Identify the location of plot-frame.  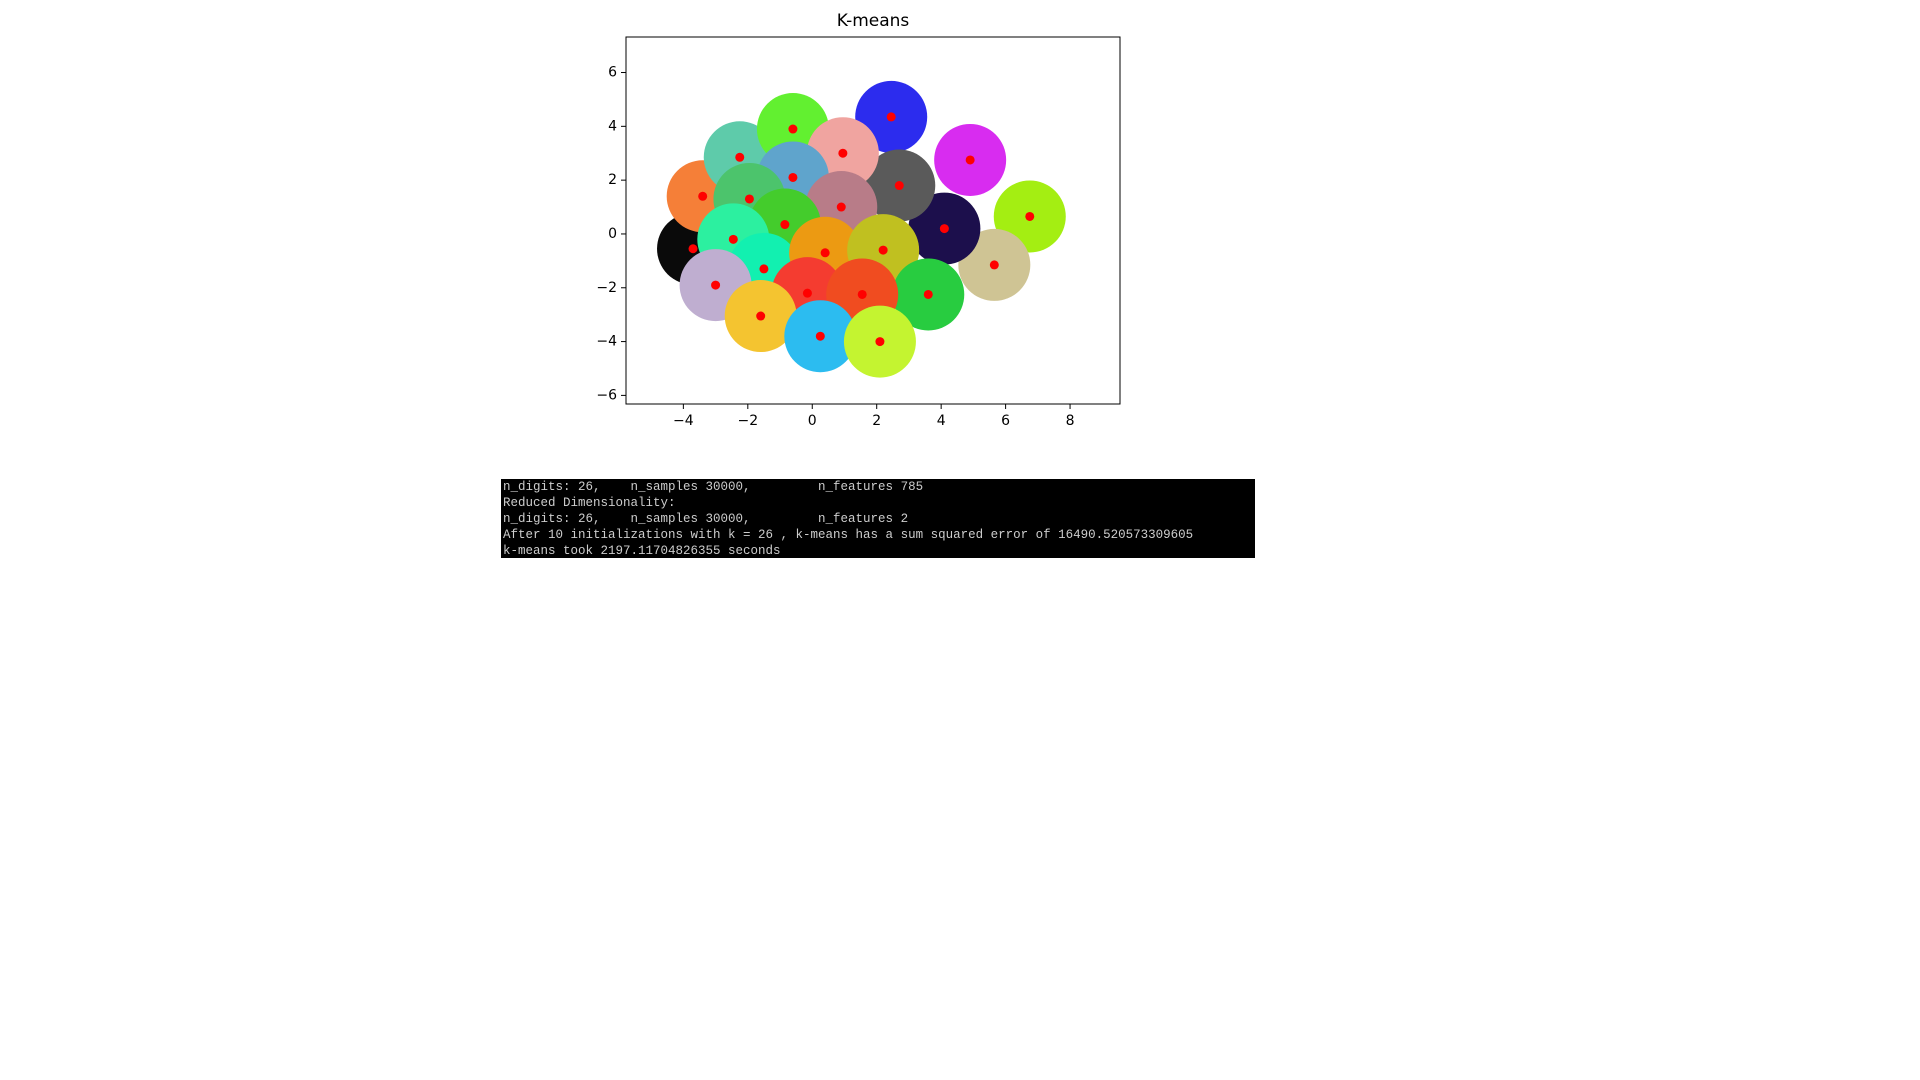
(873, 220).